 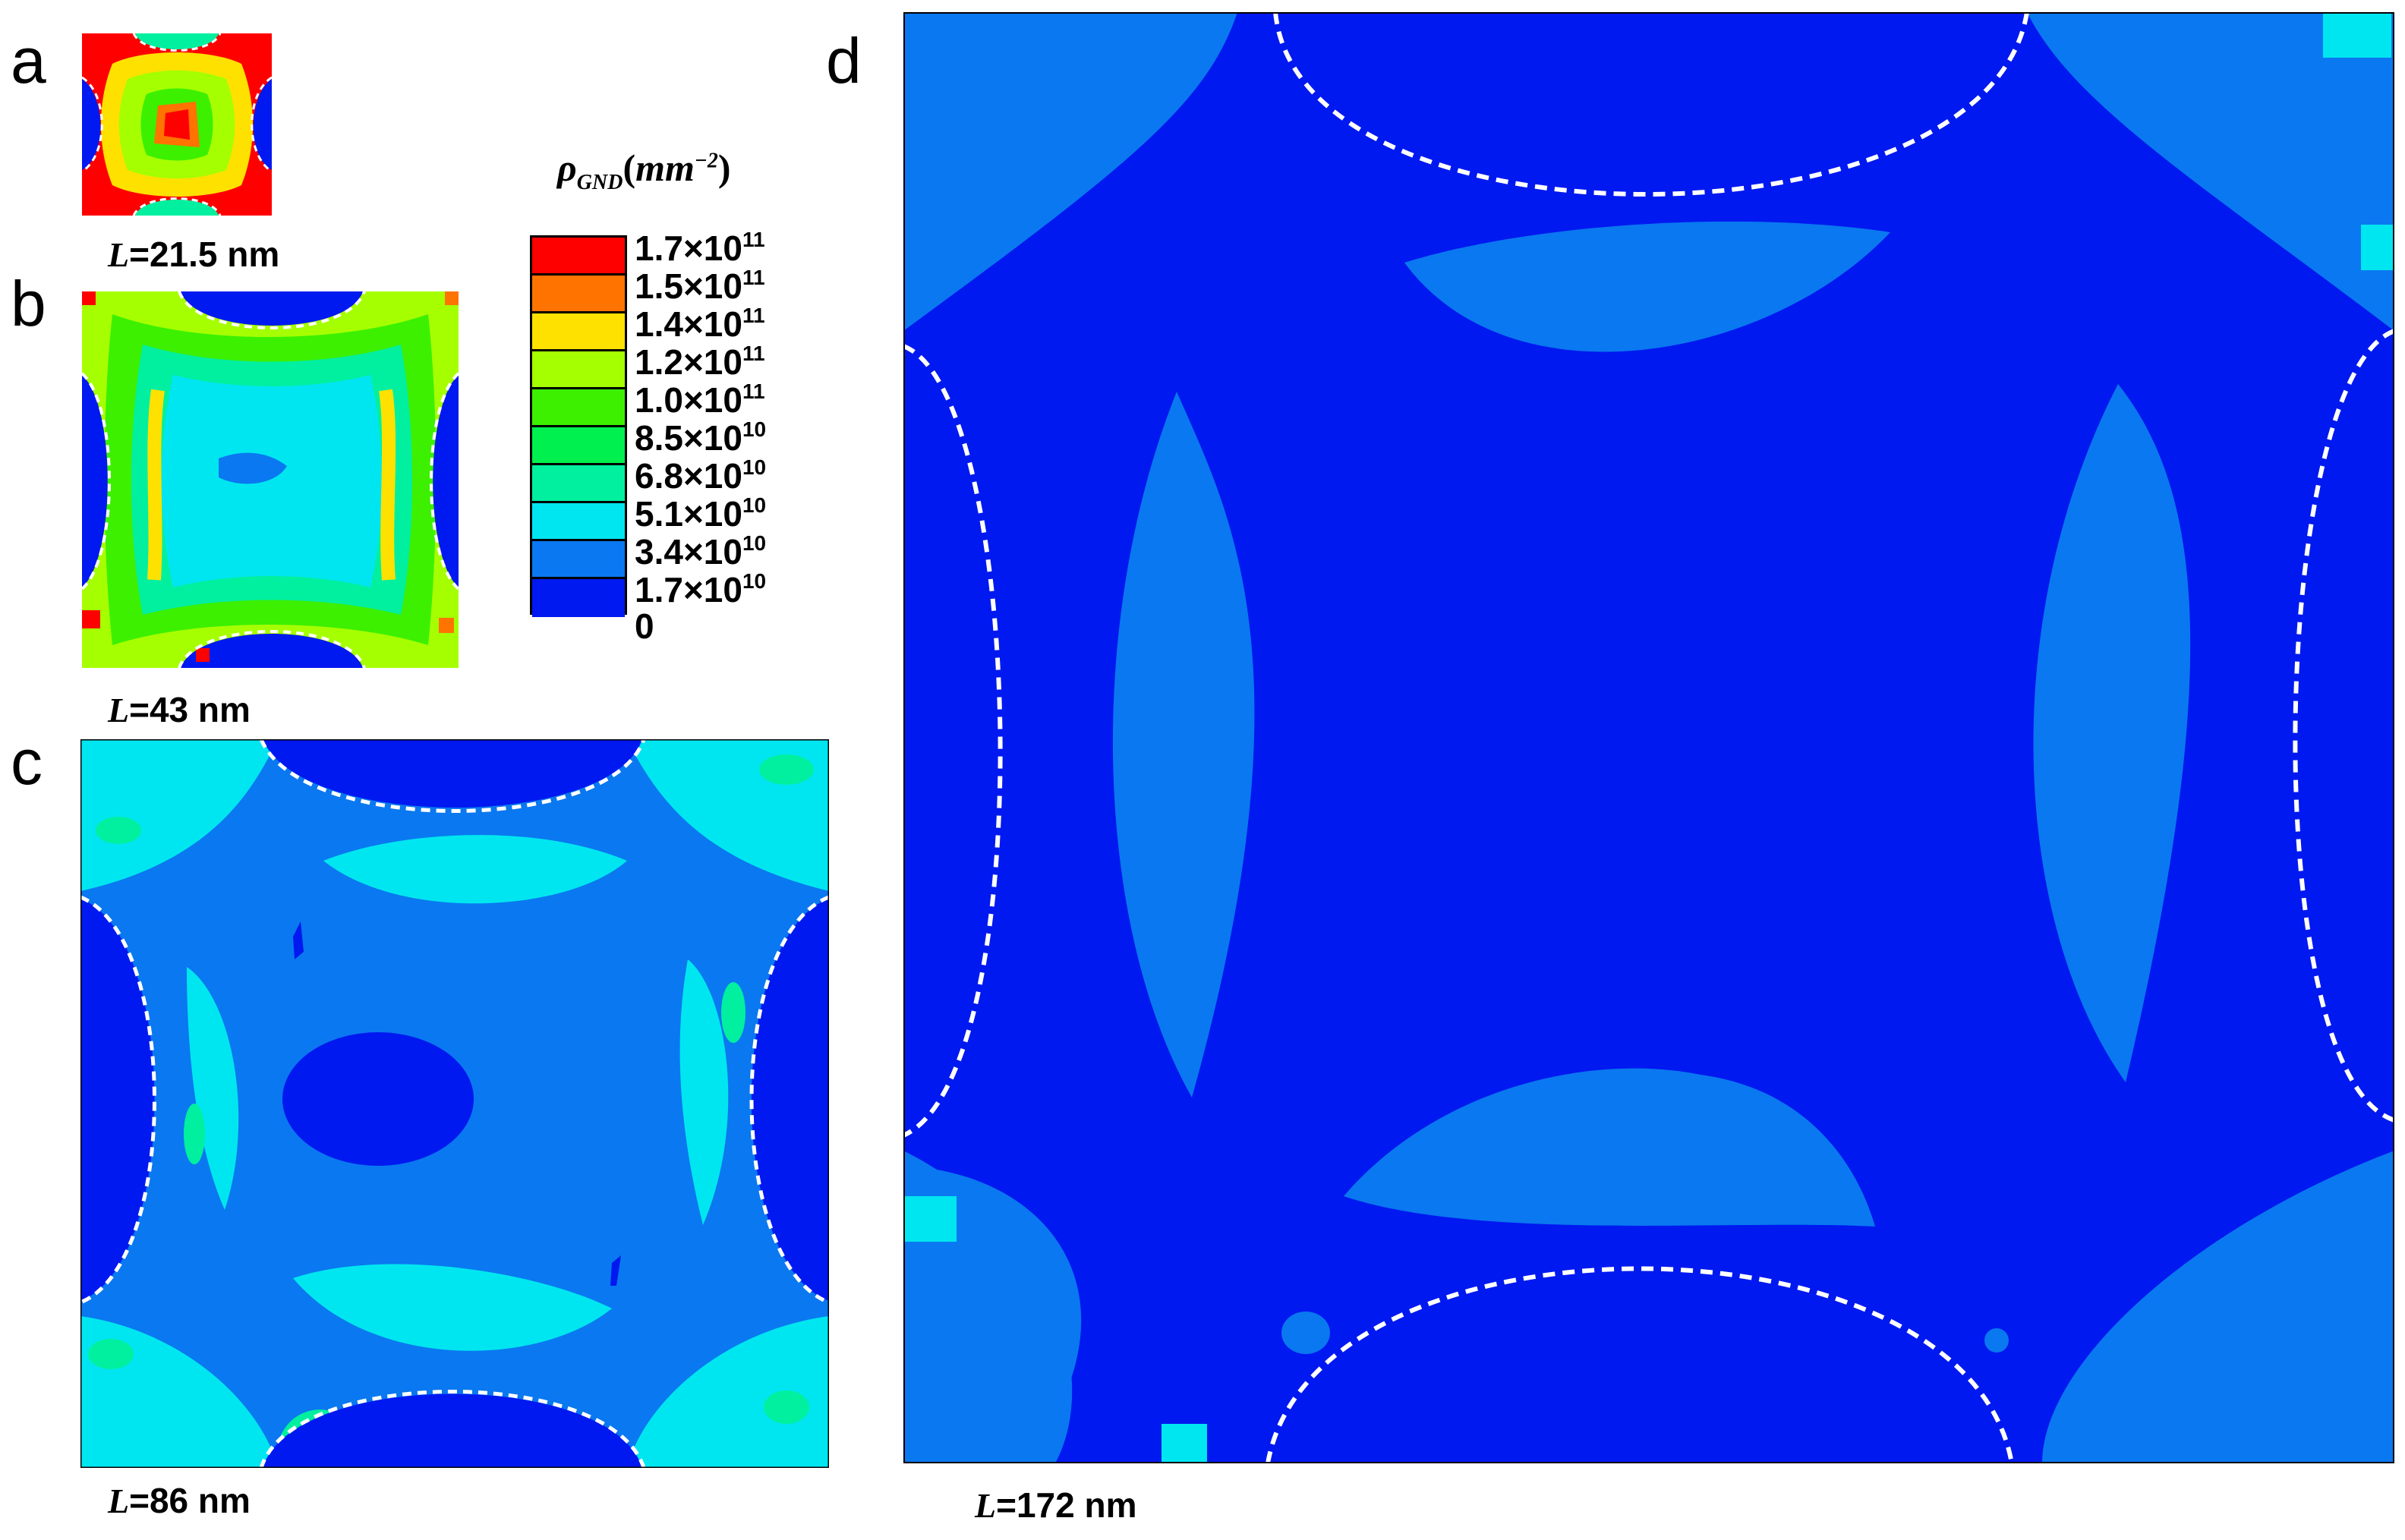 I want to click on legend-exponent: −2, so click(x=706, y=161).